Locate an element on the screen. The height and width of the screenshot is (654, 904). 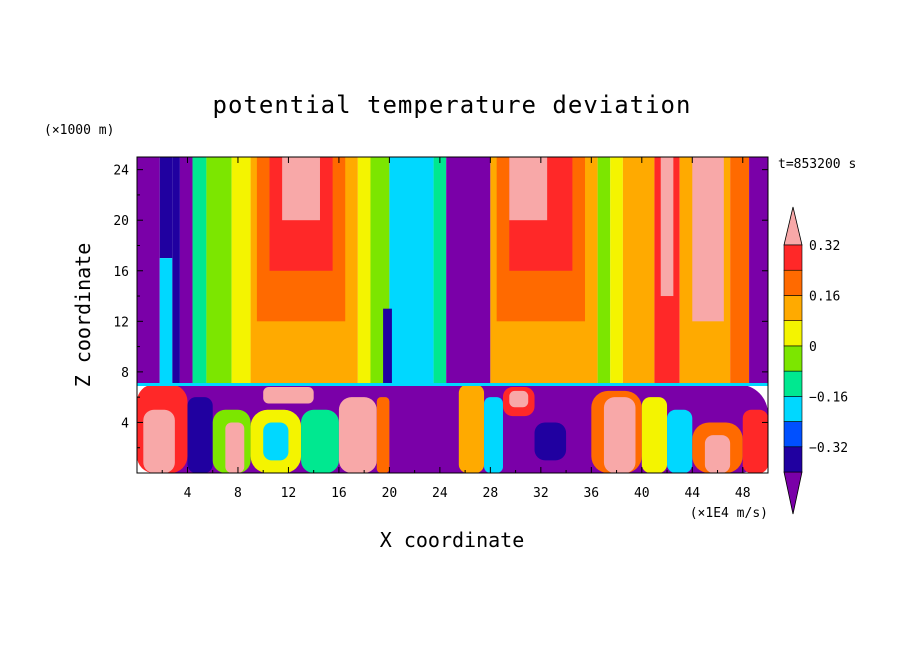
colorbar: −0.32 −0.16 0 0.16 0.32 is located at coordinates (815, 360).